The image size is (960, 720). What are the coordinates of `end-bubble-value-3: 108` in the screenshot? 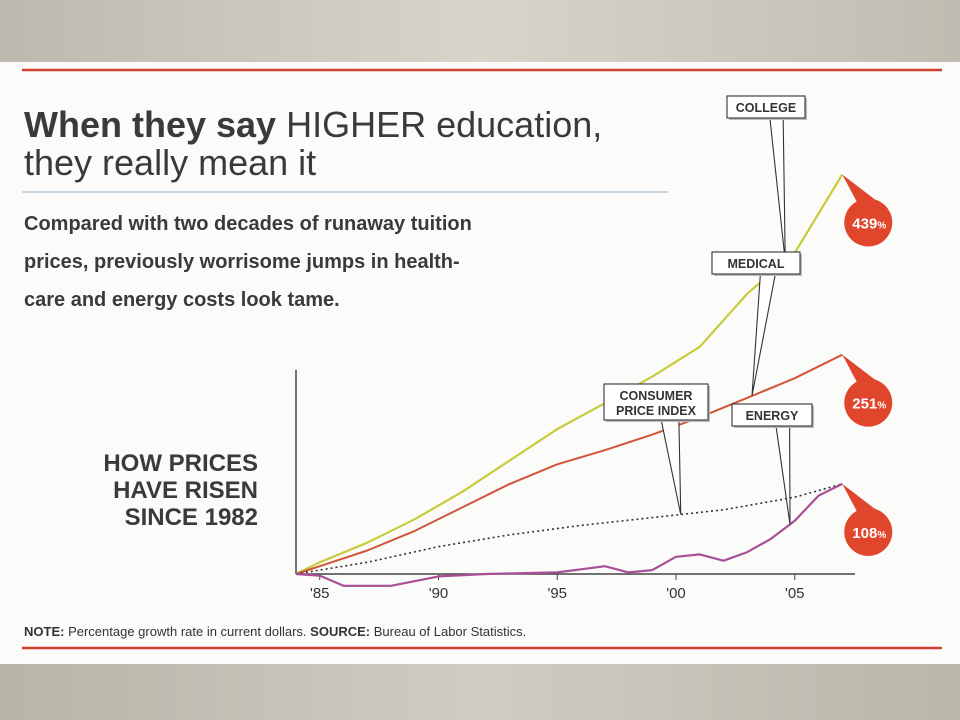 It's located at (864, 533).